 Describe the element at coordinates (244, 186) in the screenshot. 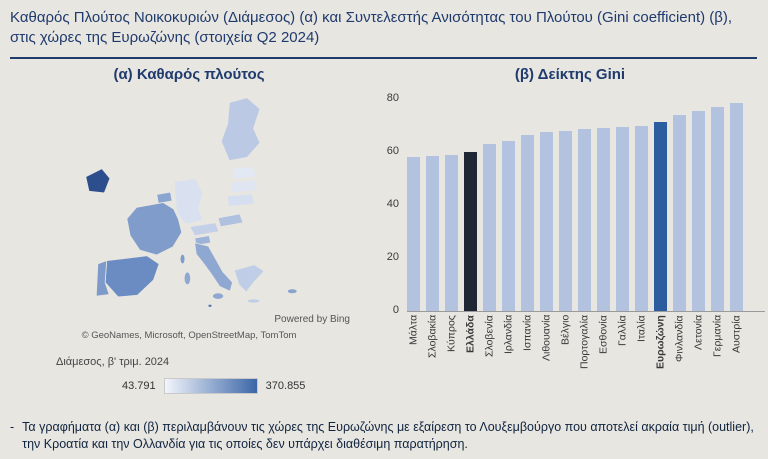

I see `map-region-latvia` at that location.